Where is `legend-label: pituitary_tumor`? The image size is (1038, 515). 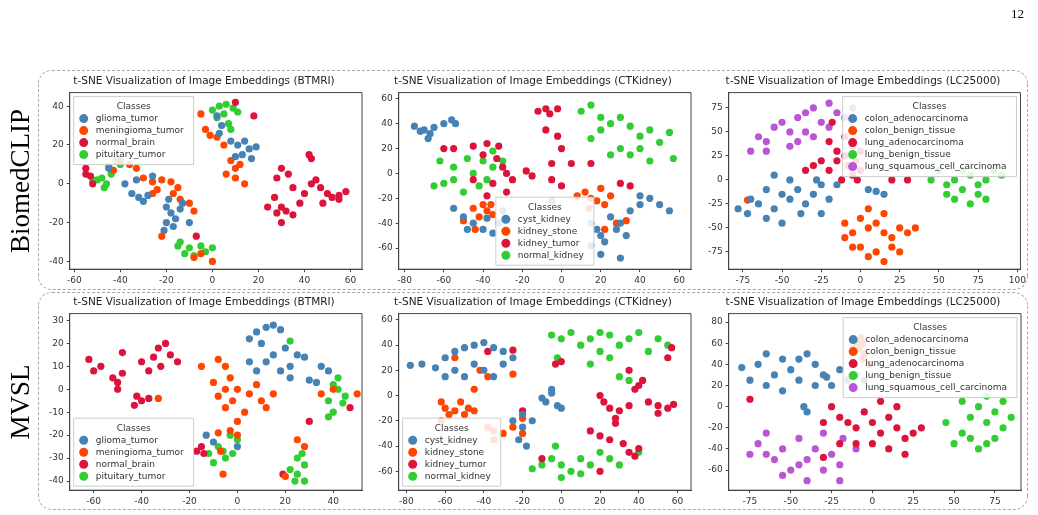 legend-label: pituitary_tumor is located at coordinates (130, 153).